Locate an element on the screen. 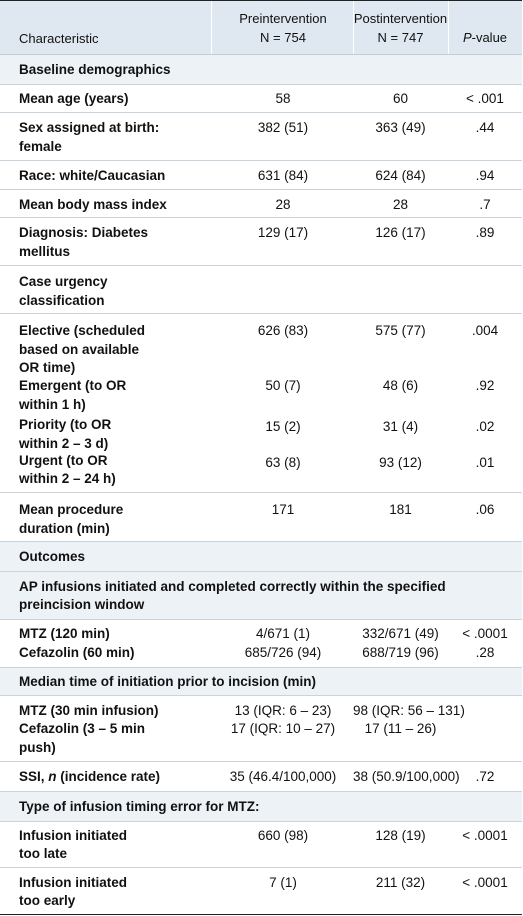 The width and height of the screenshot is (523, 916). section-outcomes: Outcomes is located at coordinates (52, 556).